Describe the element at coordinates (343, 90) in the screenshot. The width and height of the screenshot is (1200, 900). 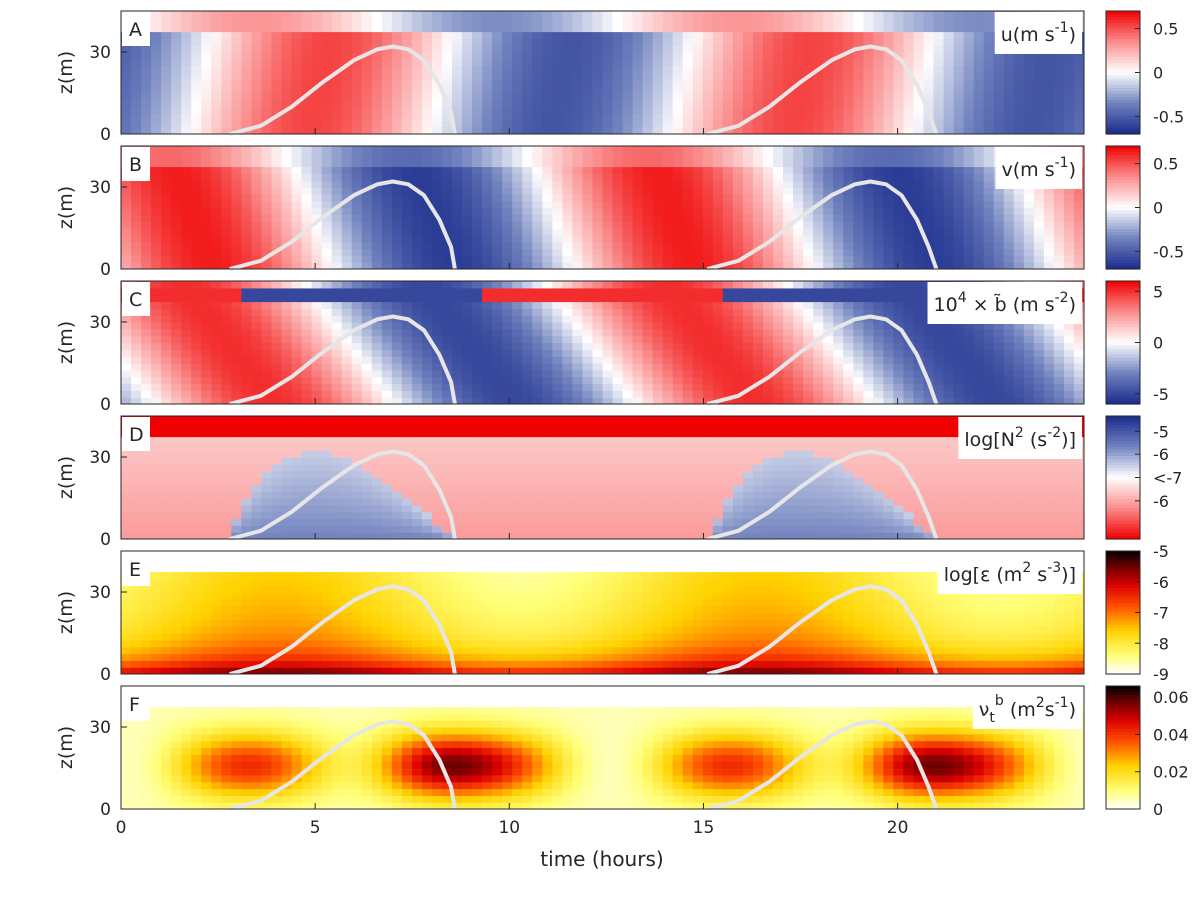
I see `overlay-curve` at that location.